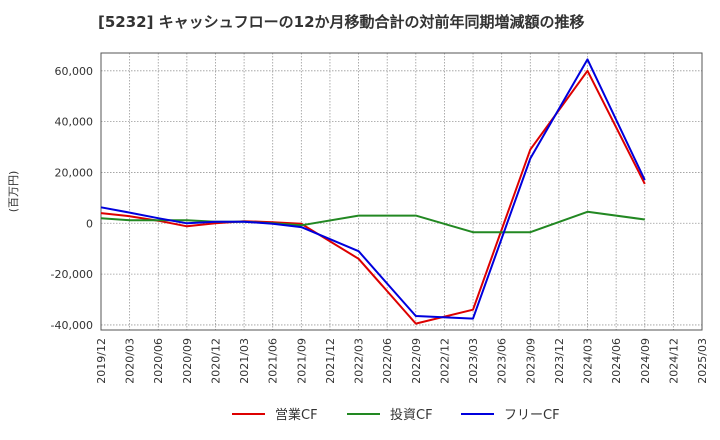 Image resolution: width=720 pixels, height=440 pixels. Describe the element at coordinates (473, 361) in the screenshot. I see `x-tick-label: 2023/03` at that location.